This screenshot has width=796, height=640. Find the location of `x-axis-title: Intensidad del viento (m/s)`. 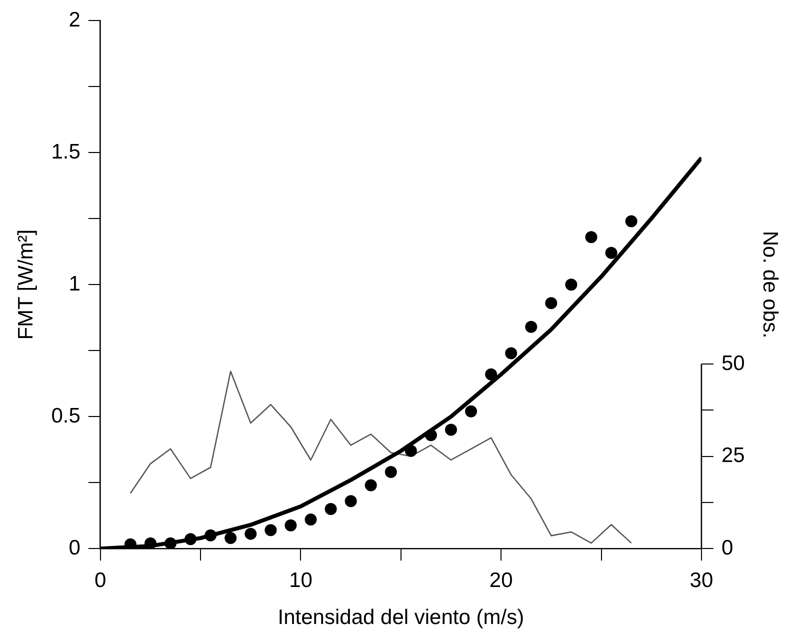

x-axis-title: Intensidad del viento (m/s) is located at coordinates (401, 618).